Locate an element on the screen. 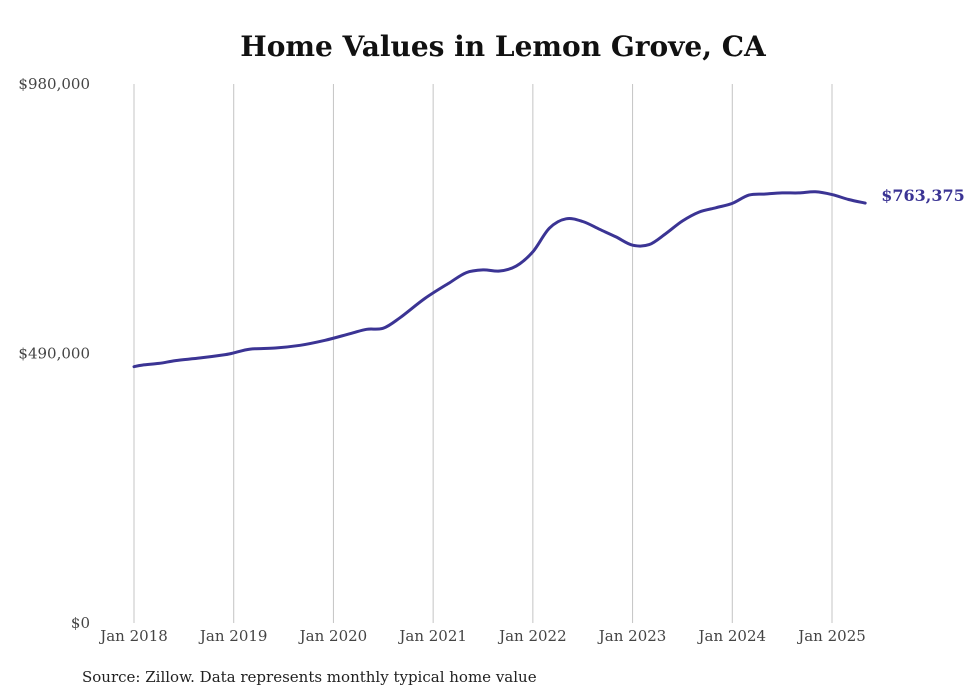 Image resolution: width=980 pixels, height=699 pixels. x-tick-label: Jan 2023 is located at coordinates (632, 636).